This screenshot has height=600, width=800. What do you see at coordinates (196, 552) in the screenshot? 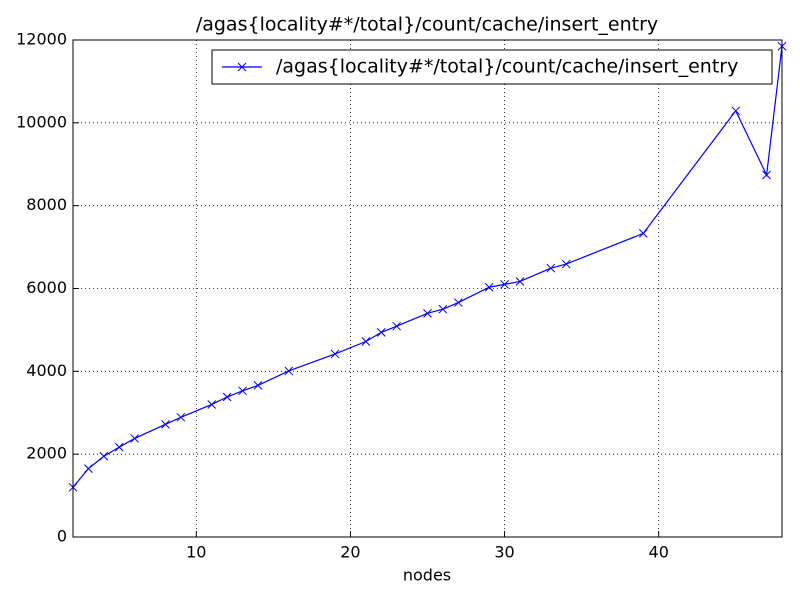
I see `x-tick-label: 10` at bounding box center [196, 552].